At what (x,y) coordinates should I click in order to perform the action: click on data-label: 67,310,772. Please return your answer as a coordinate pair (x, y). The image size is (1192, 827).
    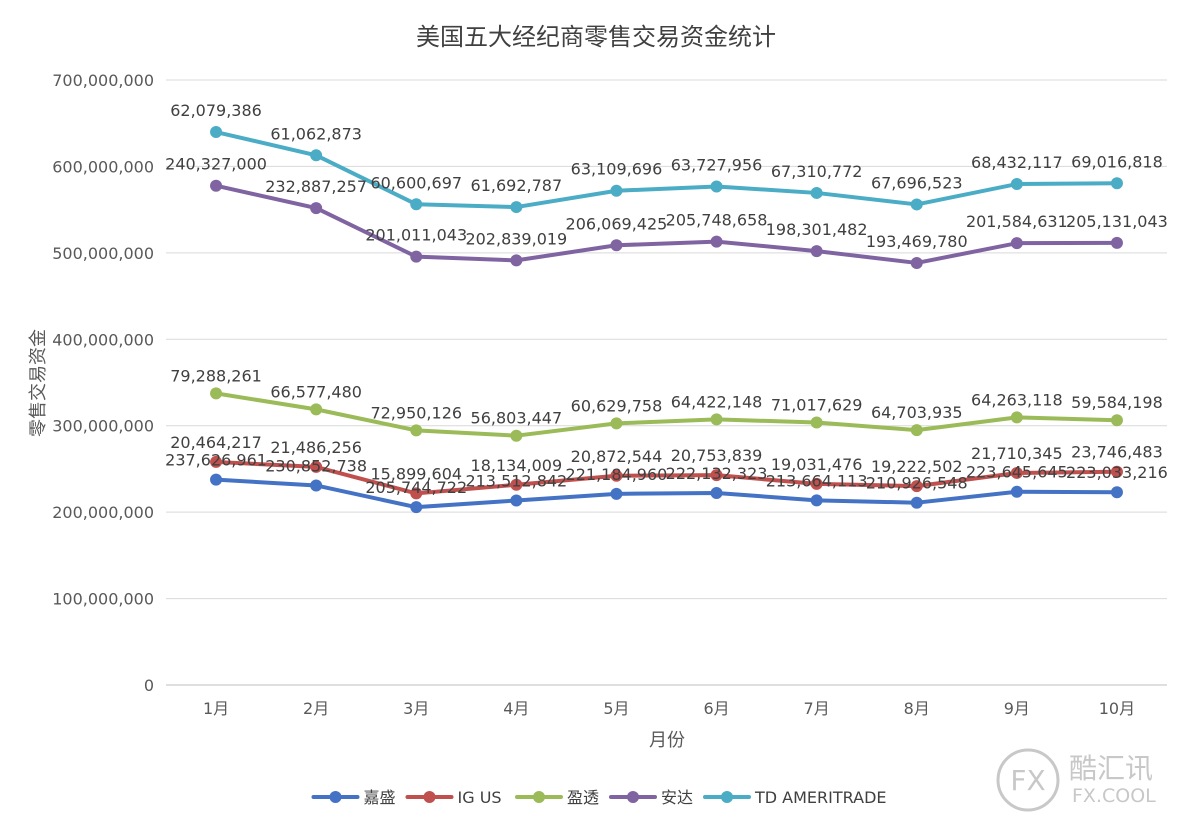
    Looking at the image, I should click on (817, 171).